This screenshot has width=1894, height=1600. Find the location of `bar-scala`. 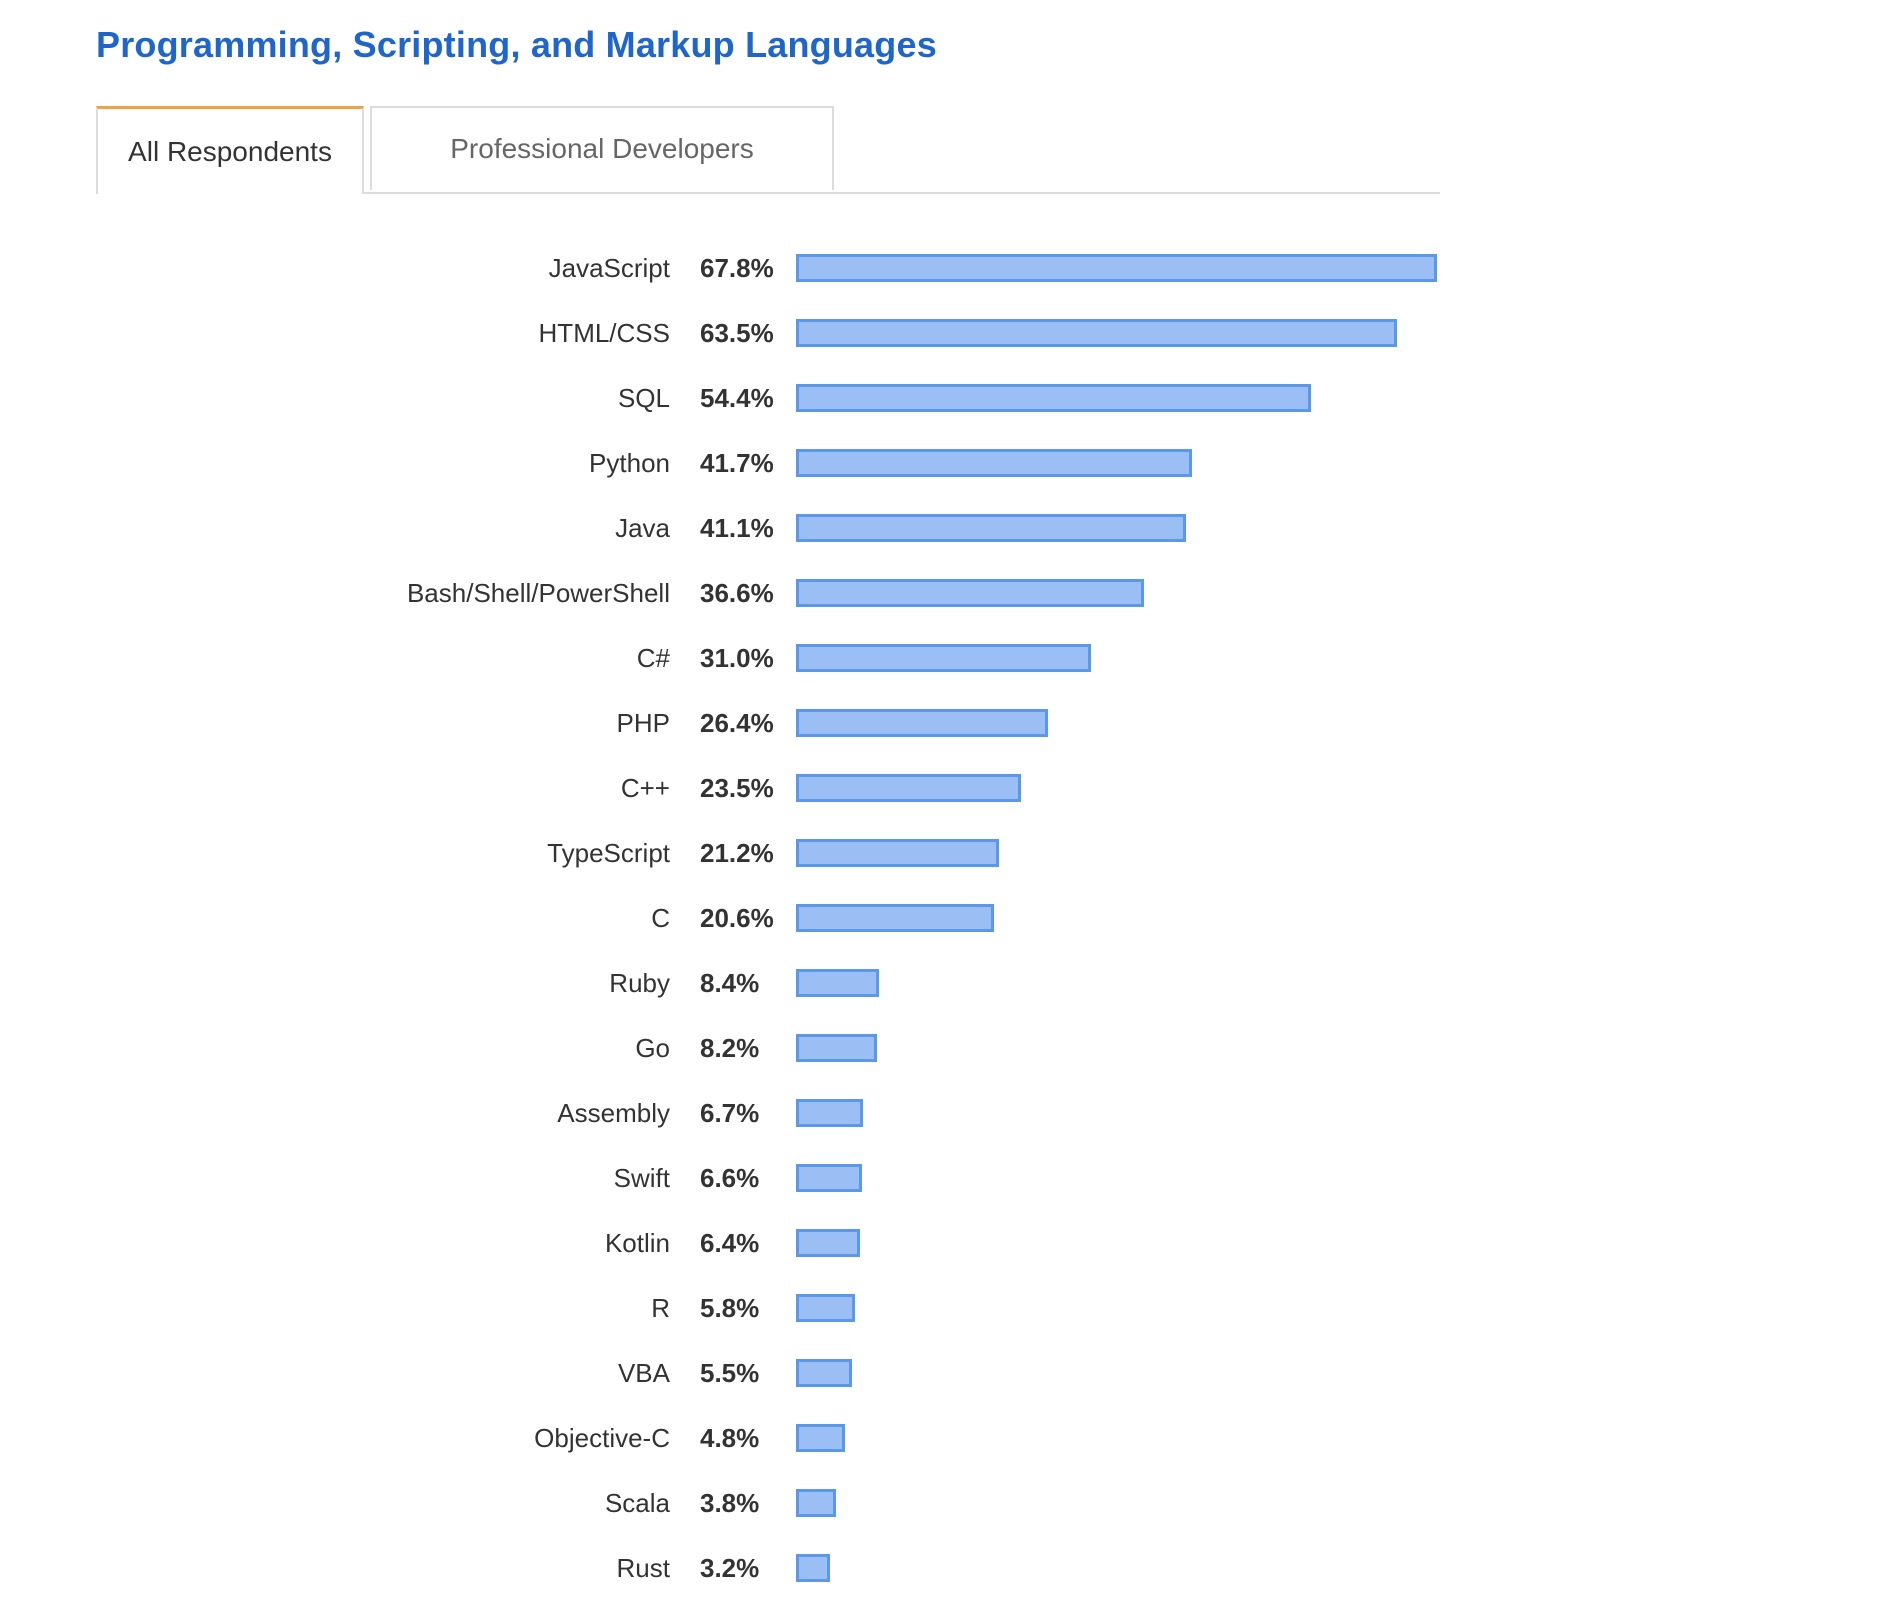

bar-scala is located at coordinates (816, 1503).